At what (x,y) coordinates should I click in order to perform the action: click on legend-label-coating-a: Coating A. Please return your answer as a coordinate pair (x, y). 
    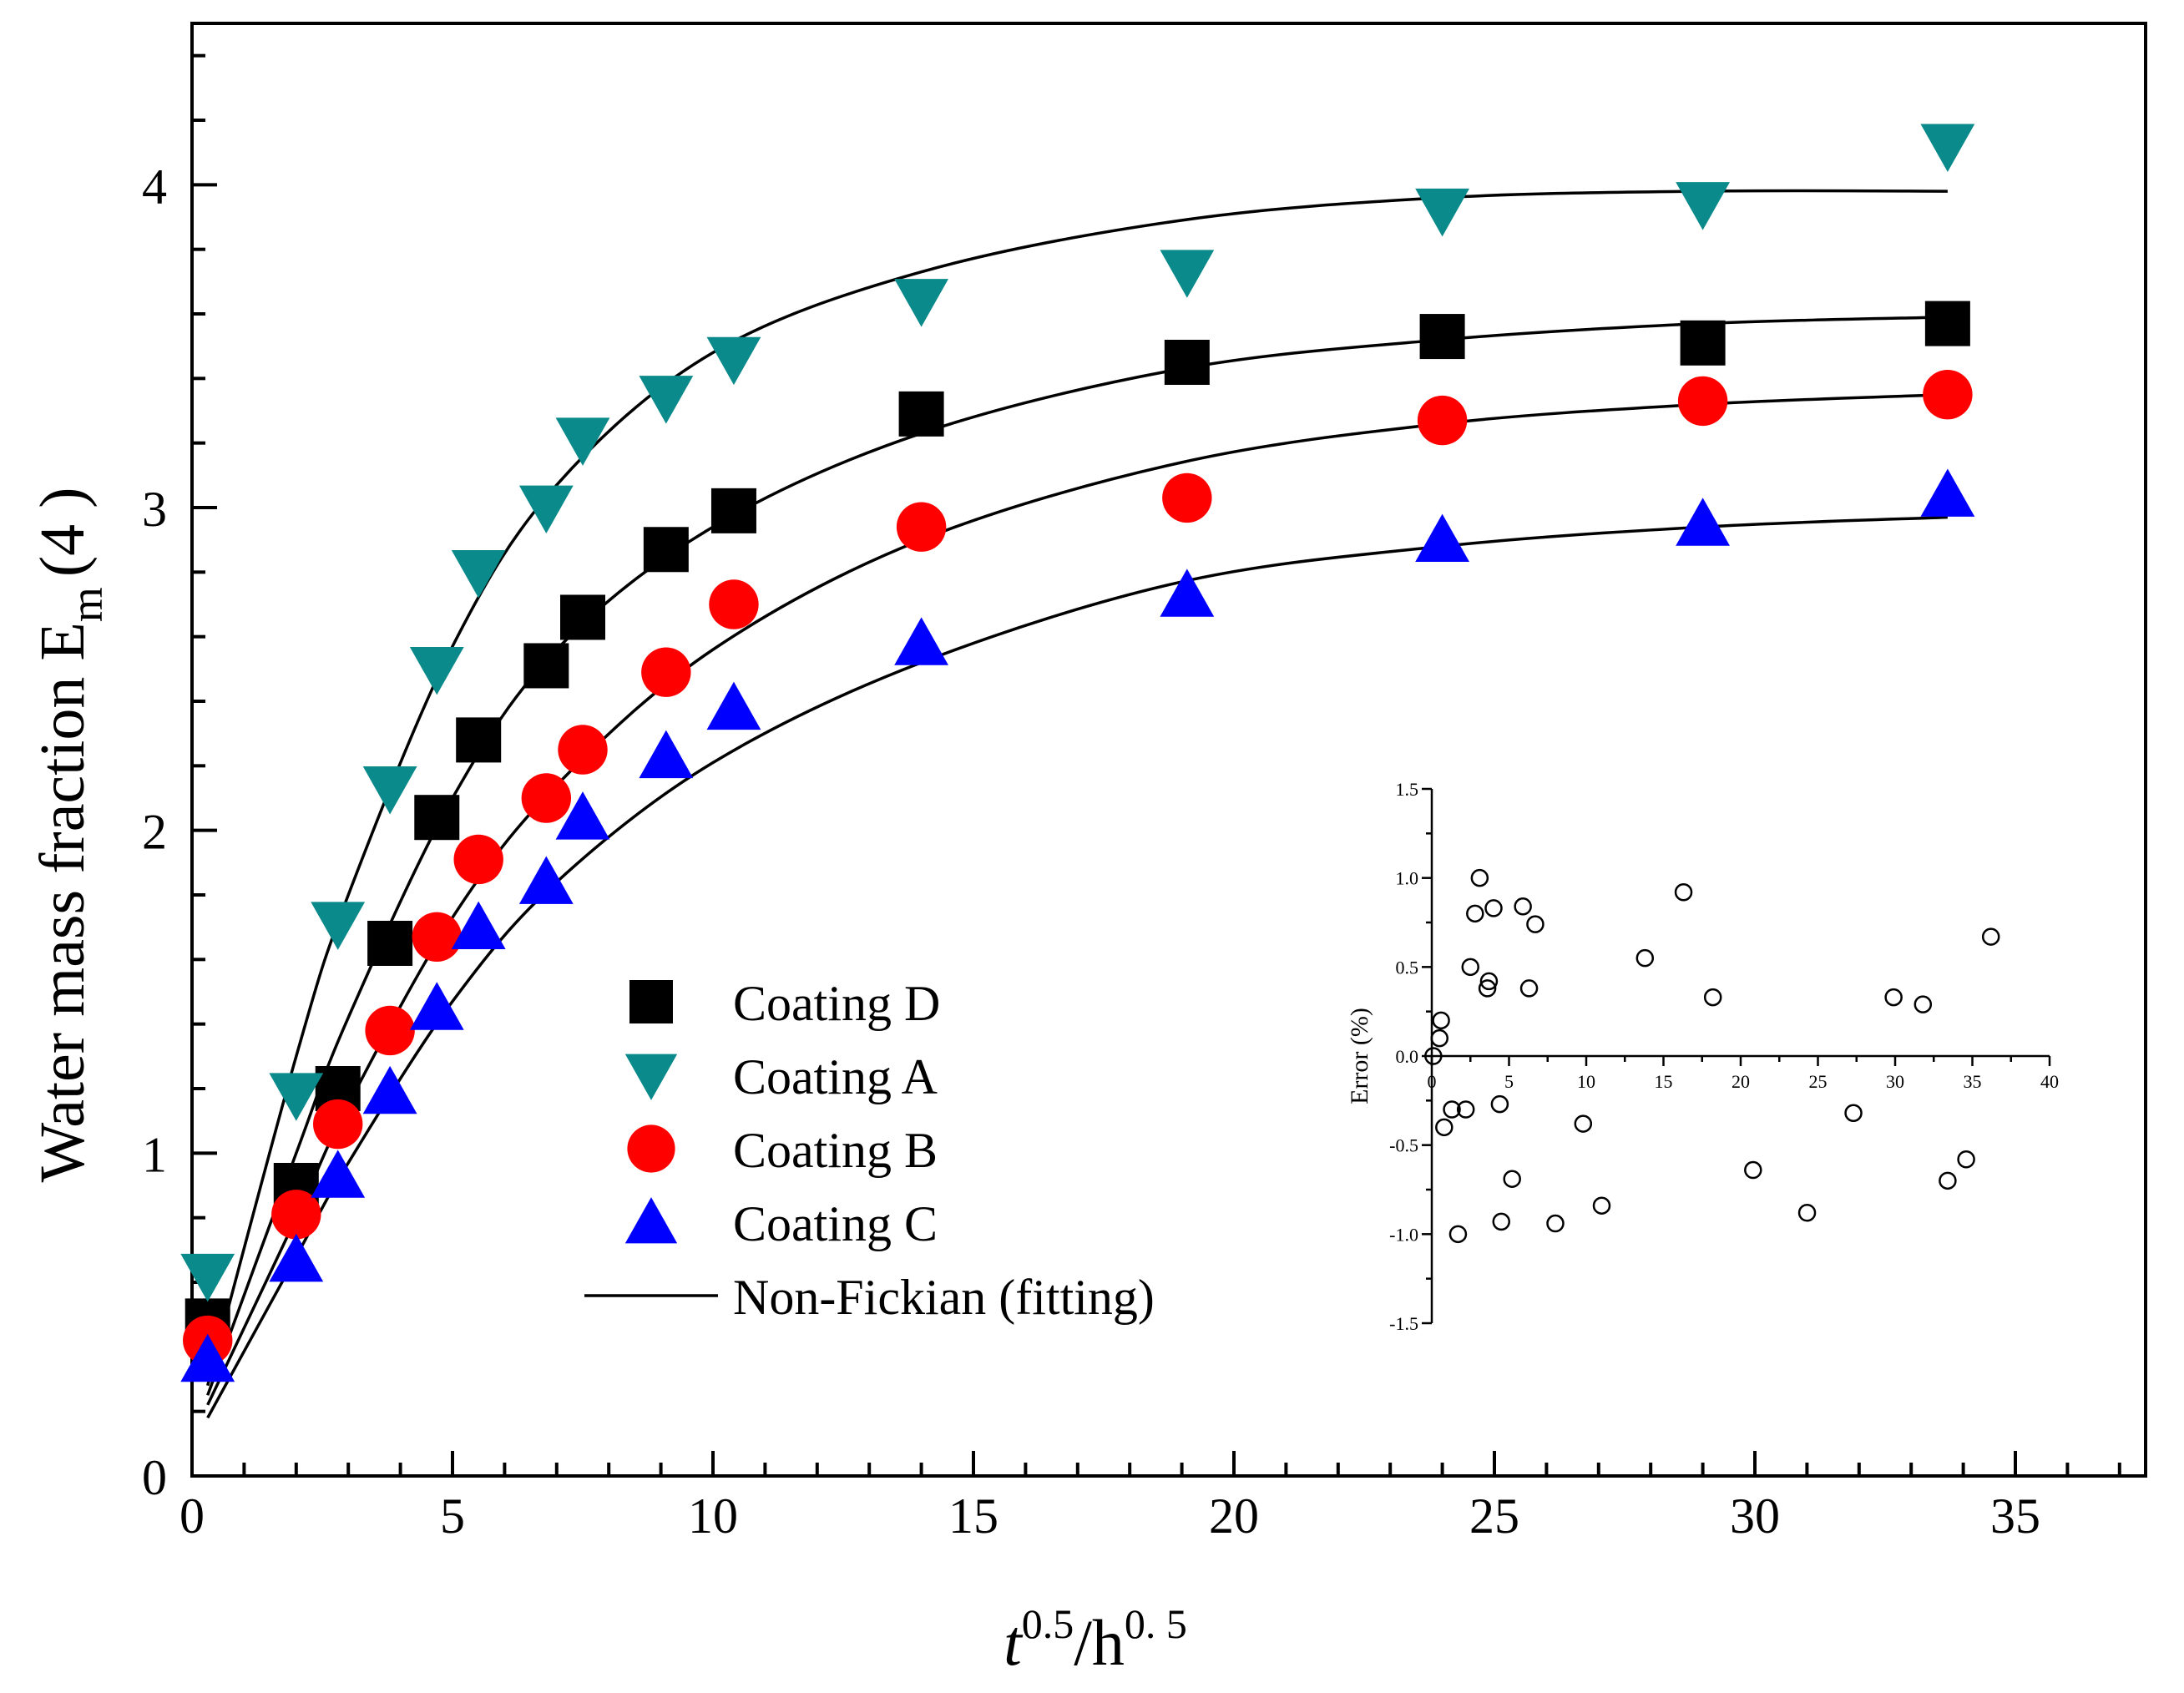
    Looking at the image, I should click on (835, 1076).